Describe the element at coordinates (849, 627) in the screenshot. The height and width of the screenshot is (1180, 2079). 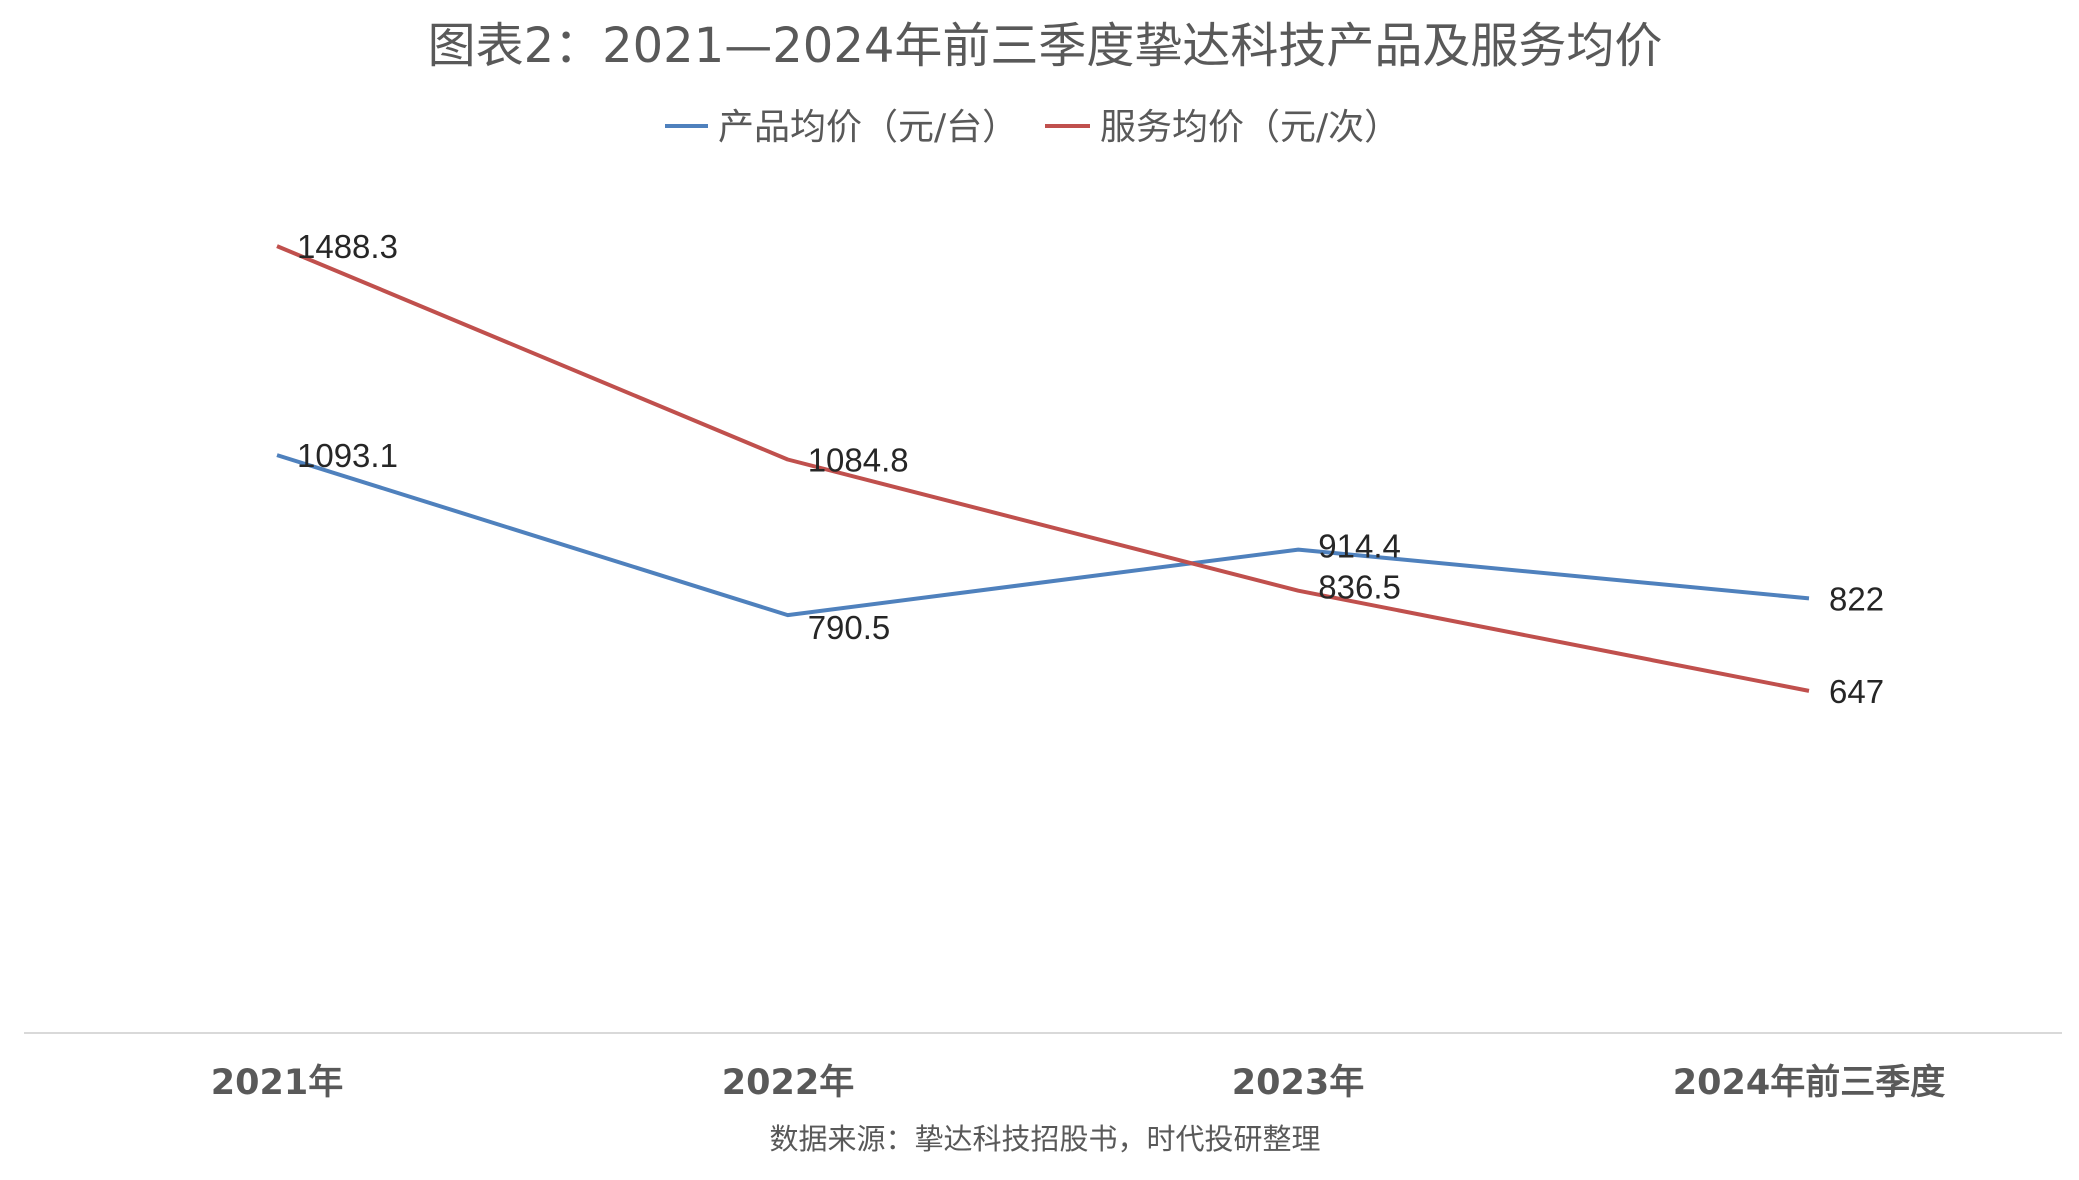
I see `data-label: 790.5` at that location.